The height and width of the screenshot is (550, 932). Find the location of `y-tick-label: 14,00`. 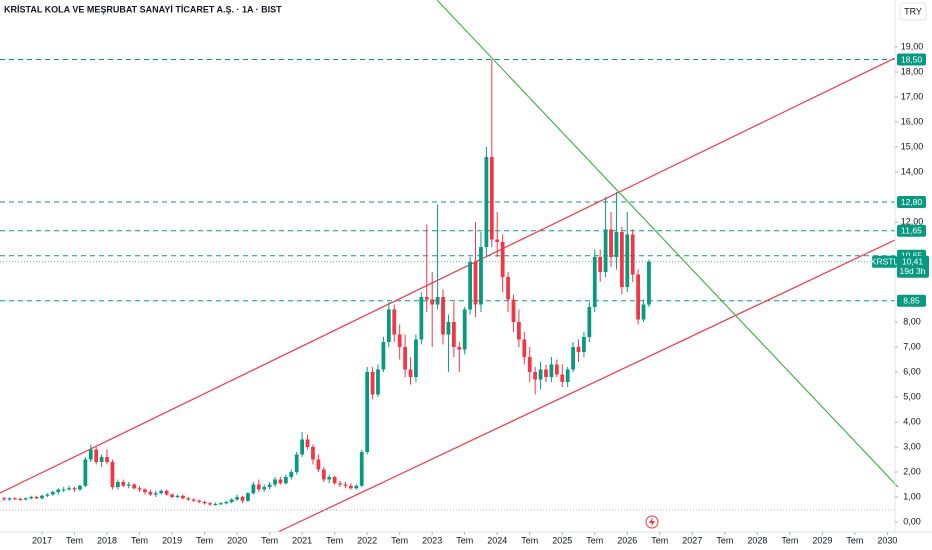

y-tick-label: 14,00 is located at coordinates (912, 171).